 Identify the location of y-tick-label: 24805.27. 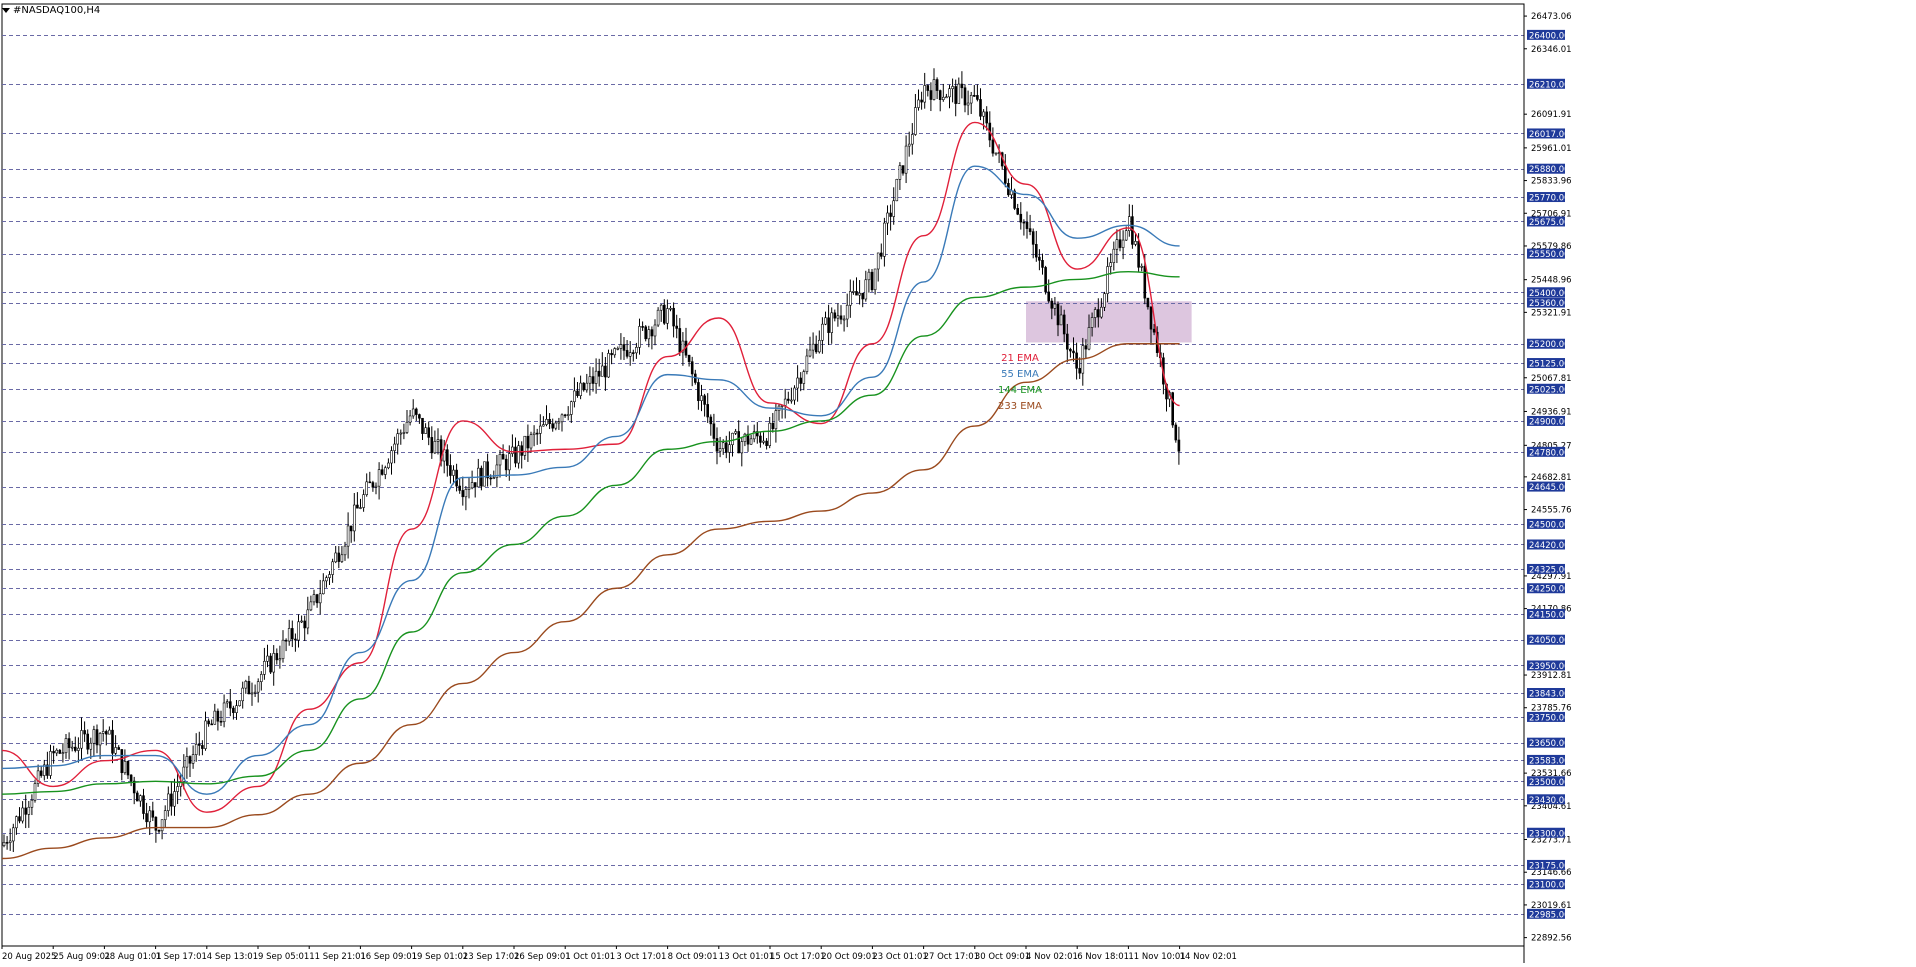
(1551, 446).